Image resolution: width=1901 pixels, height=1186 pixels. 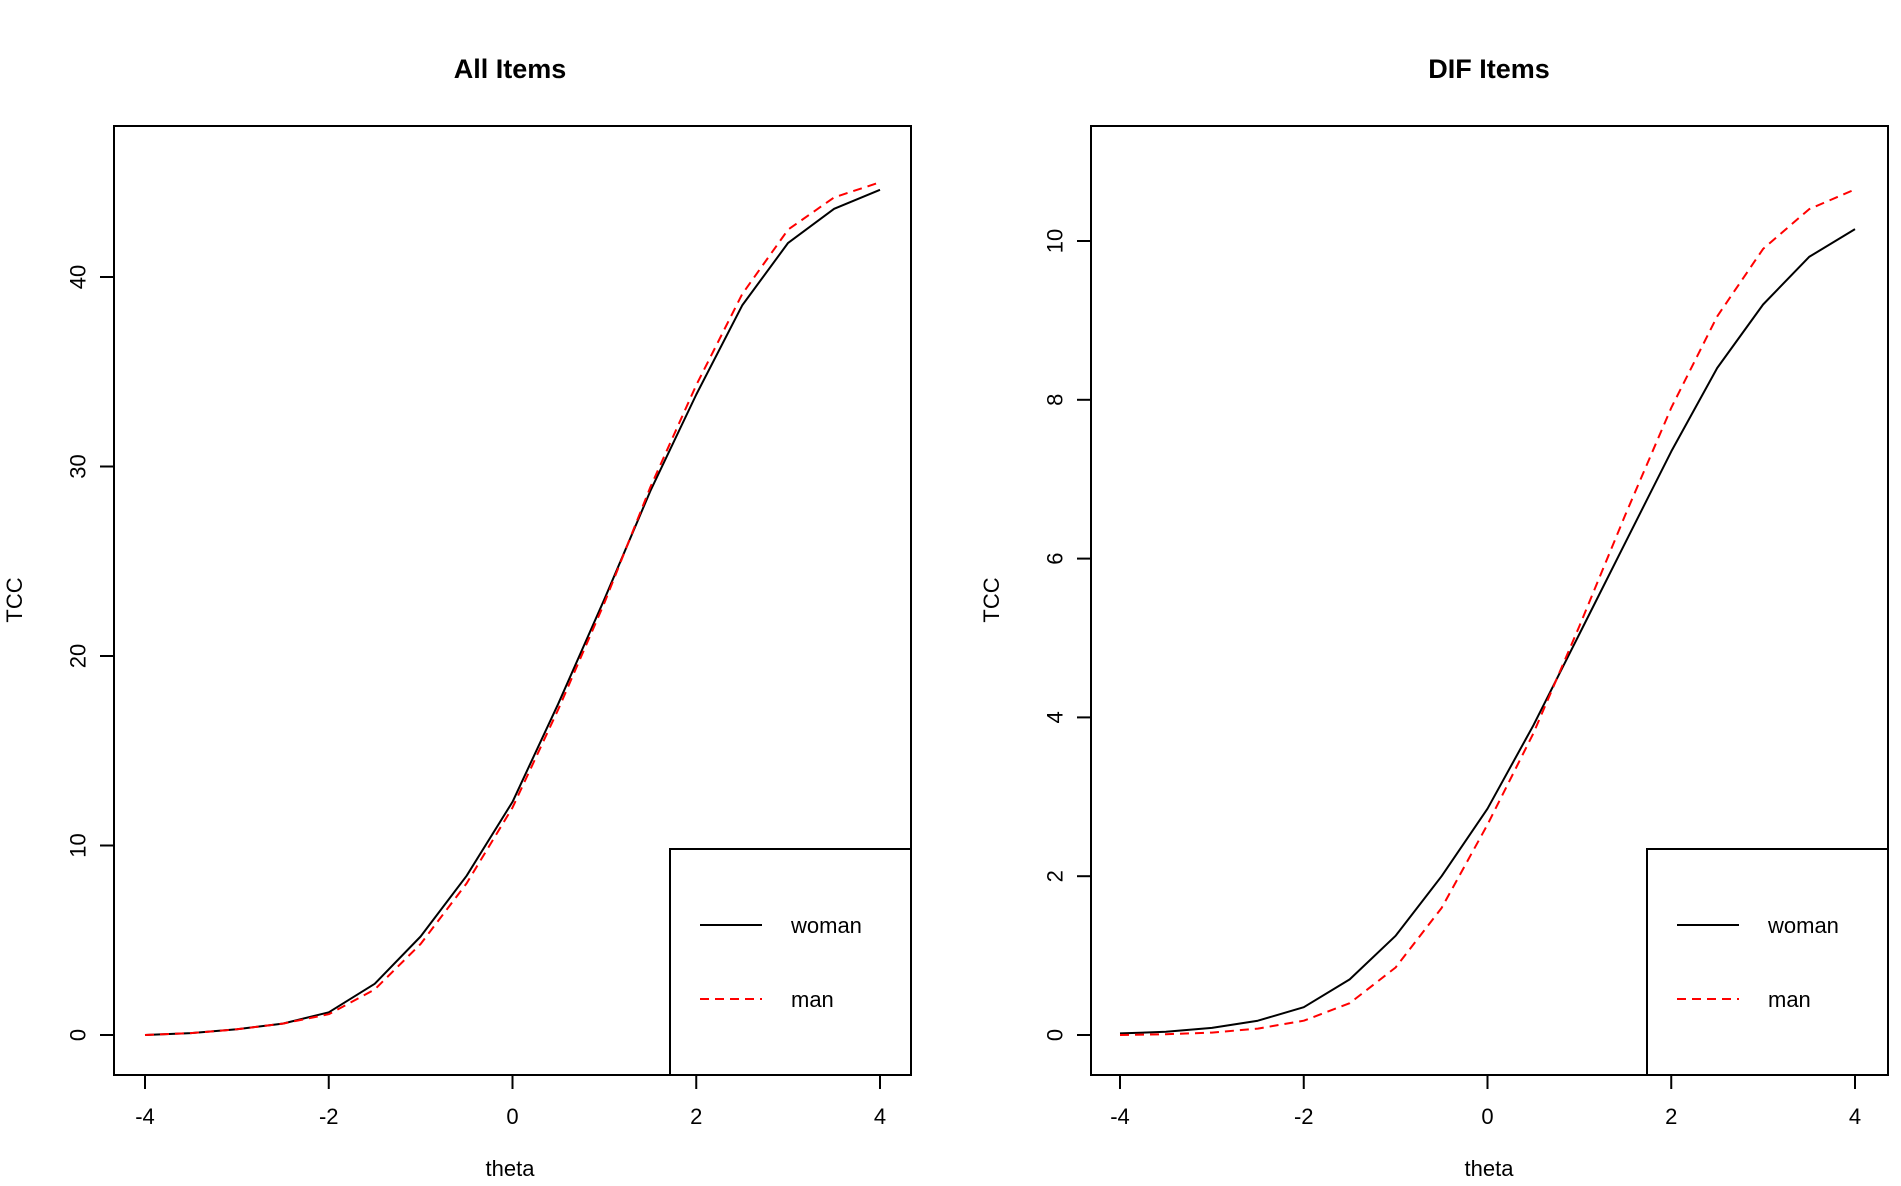 What do you see at coordinates (1055, 558) in the screenshot?
I see `y-tick-label: 6` at bounding box center [1055, 558].